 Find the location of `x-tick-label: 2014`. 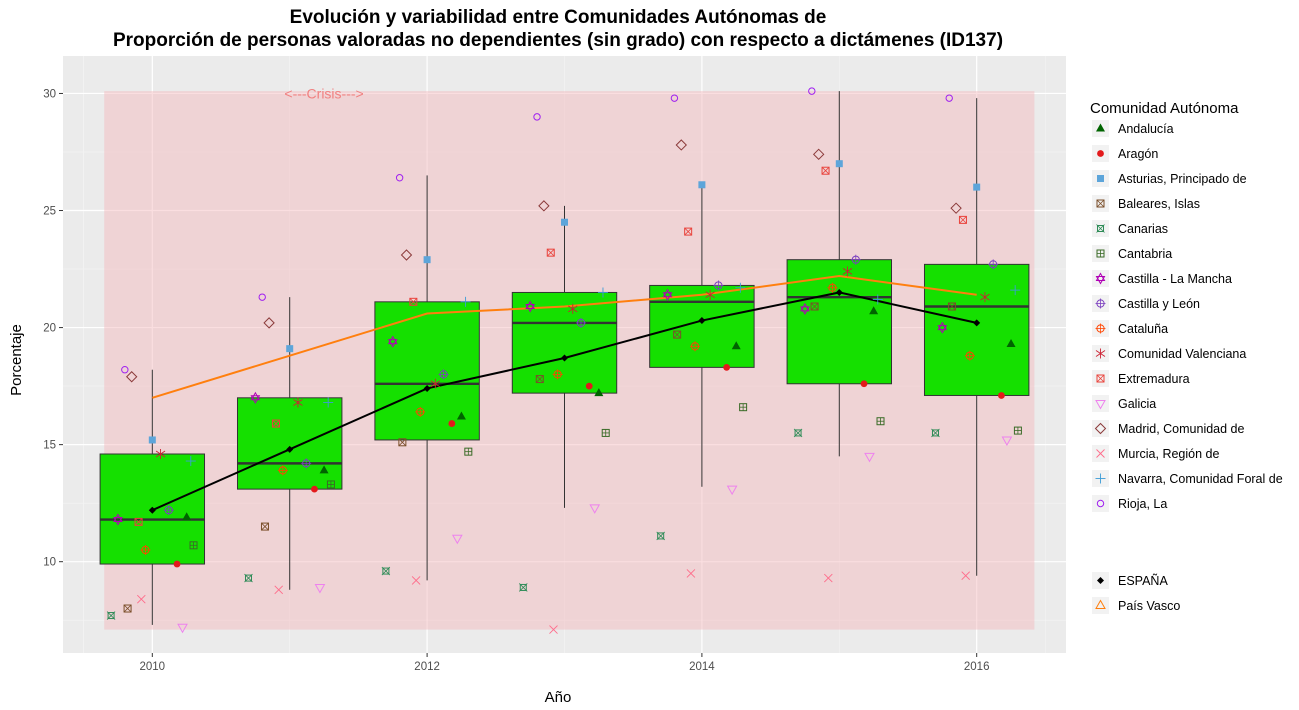

x-tick-label: 2014 is located at coordinates (702, 667).